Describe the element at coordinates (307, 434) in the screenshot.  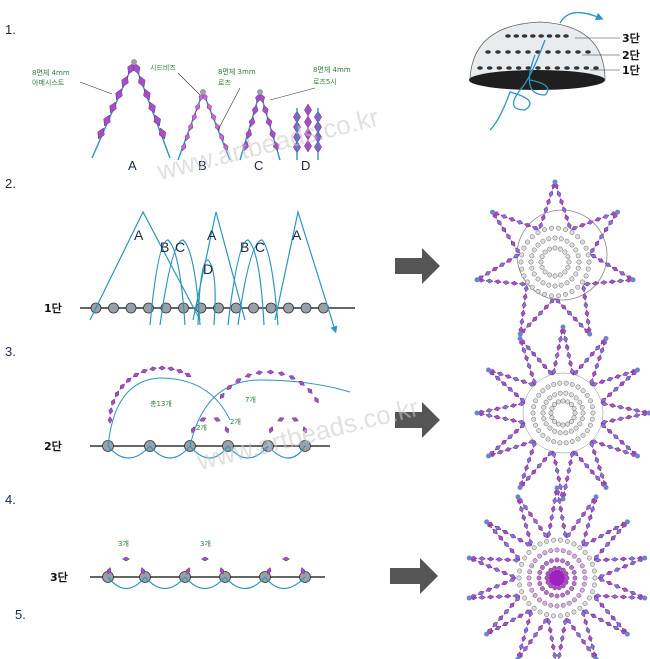
I see `watermark-2: www.artbeads.co.kr` at that location.